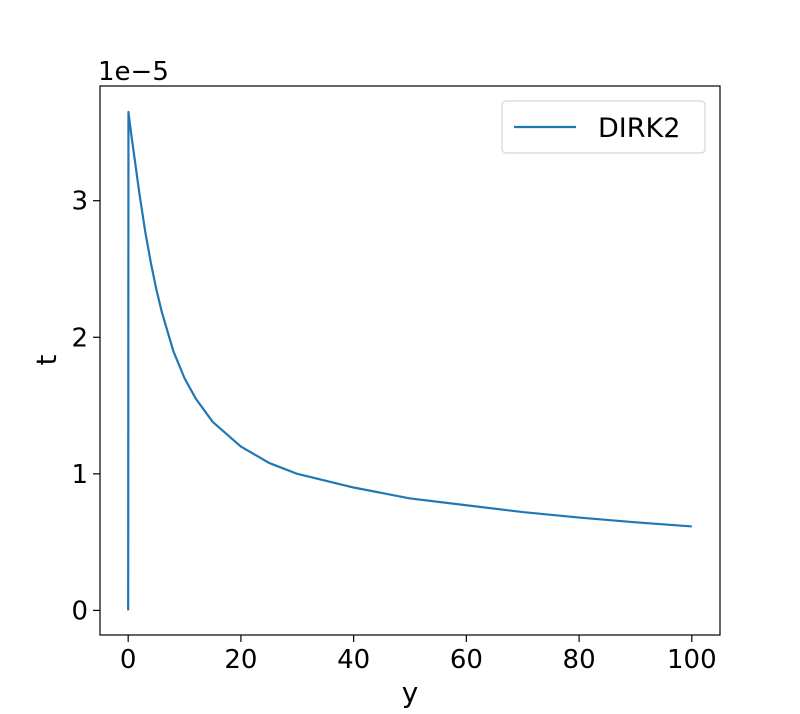 This screenshot has width=800, height=714. What do you see at coordinates (579, 660) in the screenshot?
I see `x-tick-label: 80` at bounding box center [579, 660].